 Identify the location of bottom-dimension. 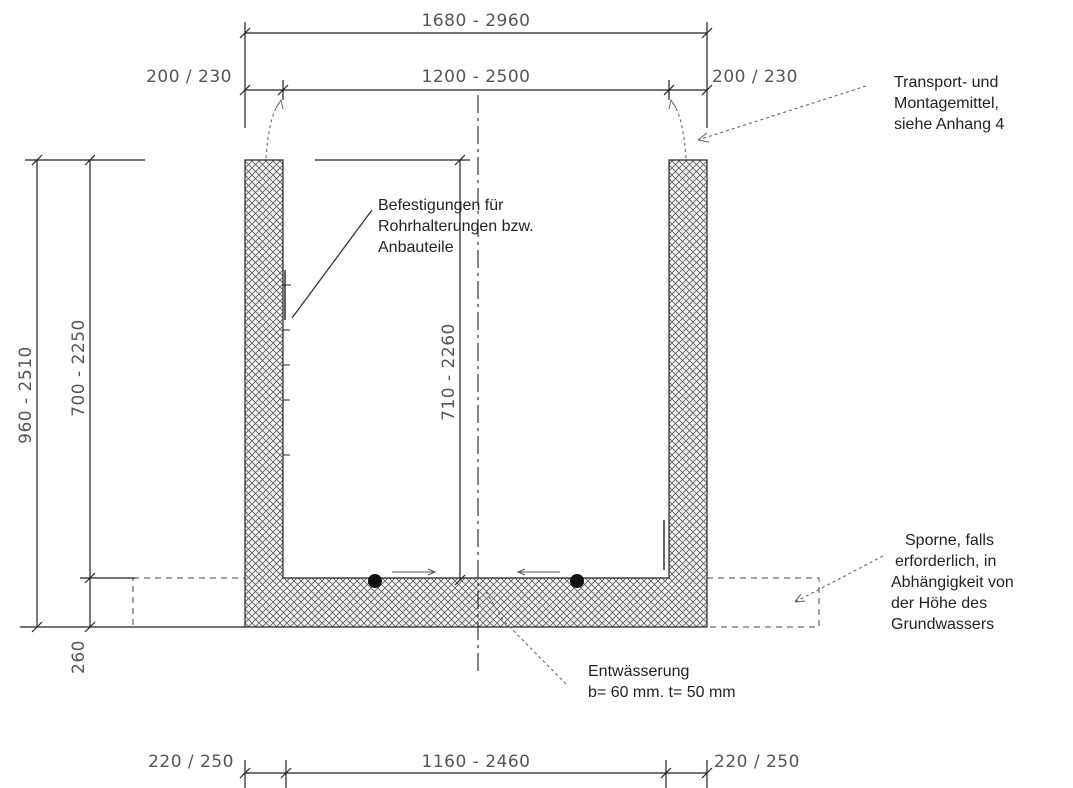
(476, 774).